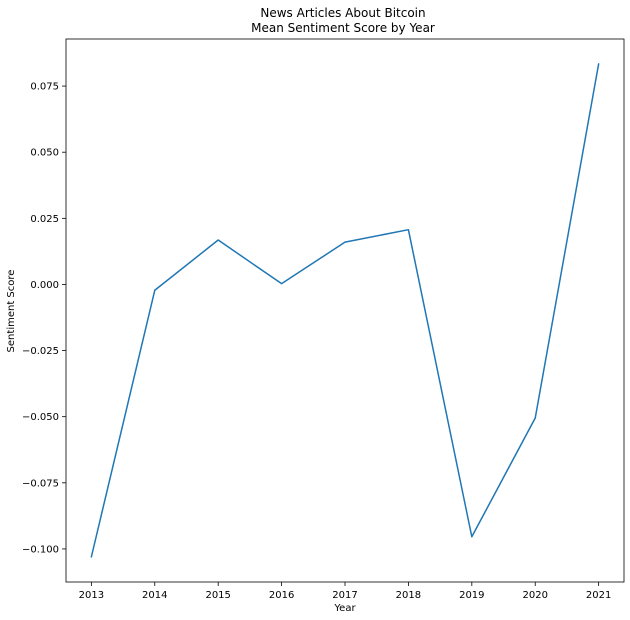 Image resolution: width=630 pixels, height=620 pixels. What do you see at coordinates (343, 28) in the screenshot?
I see `chart-subtitle: Mean Sentiment Score by Year` at bounding box center [343, 28].